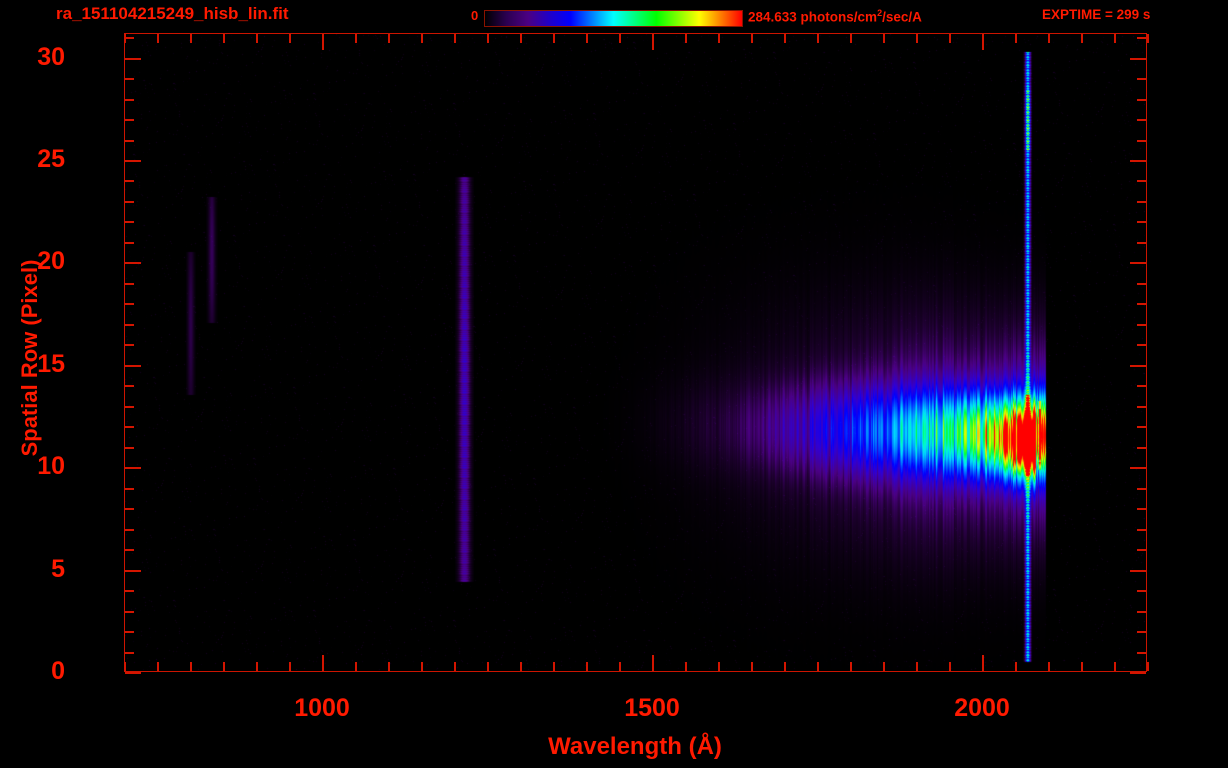  I want to click on y-tick-label: 15, so click(51, 363).